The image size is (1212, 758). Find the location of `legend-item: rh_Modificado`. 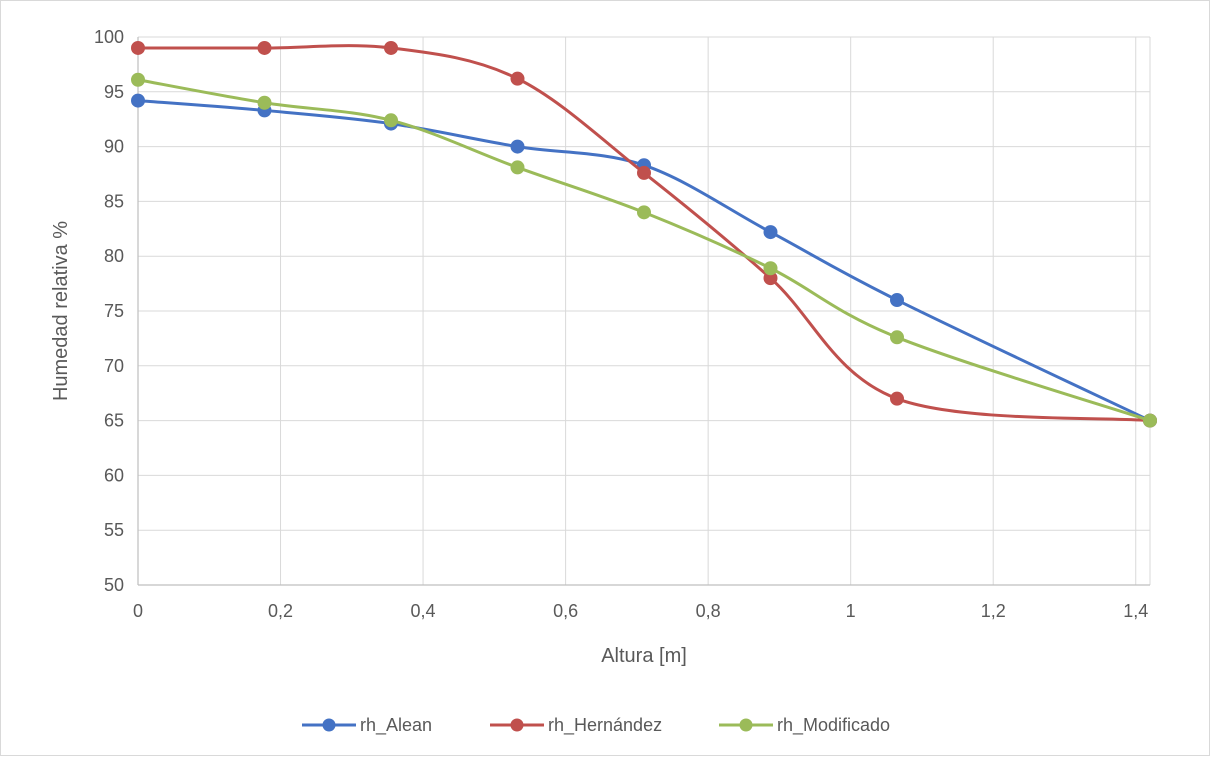

legend-item: rh_Modificado is located at coordinates (804, 725).